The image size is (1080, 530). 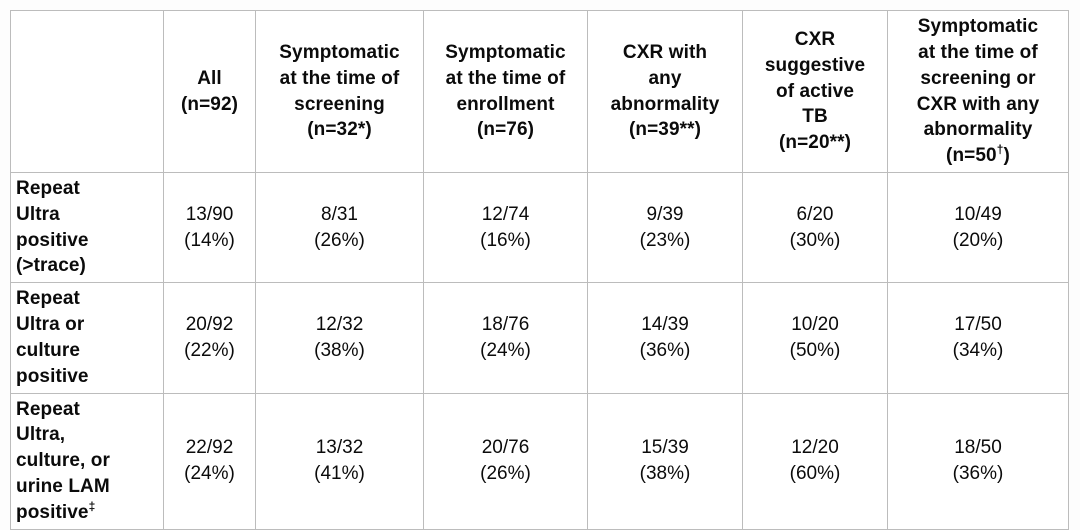 I want to click on value-text: 20/92 (22%), so click(x=209, y=337).